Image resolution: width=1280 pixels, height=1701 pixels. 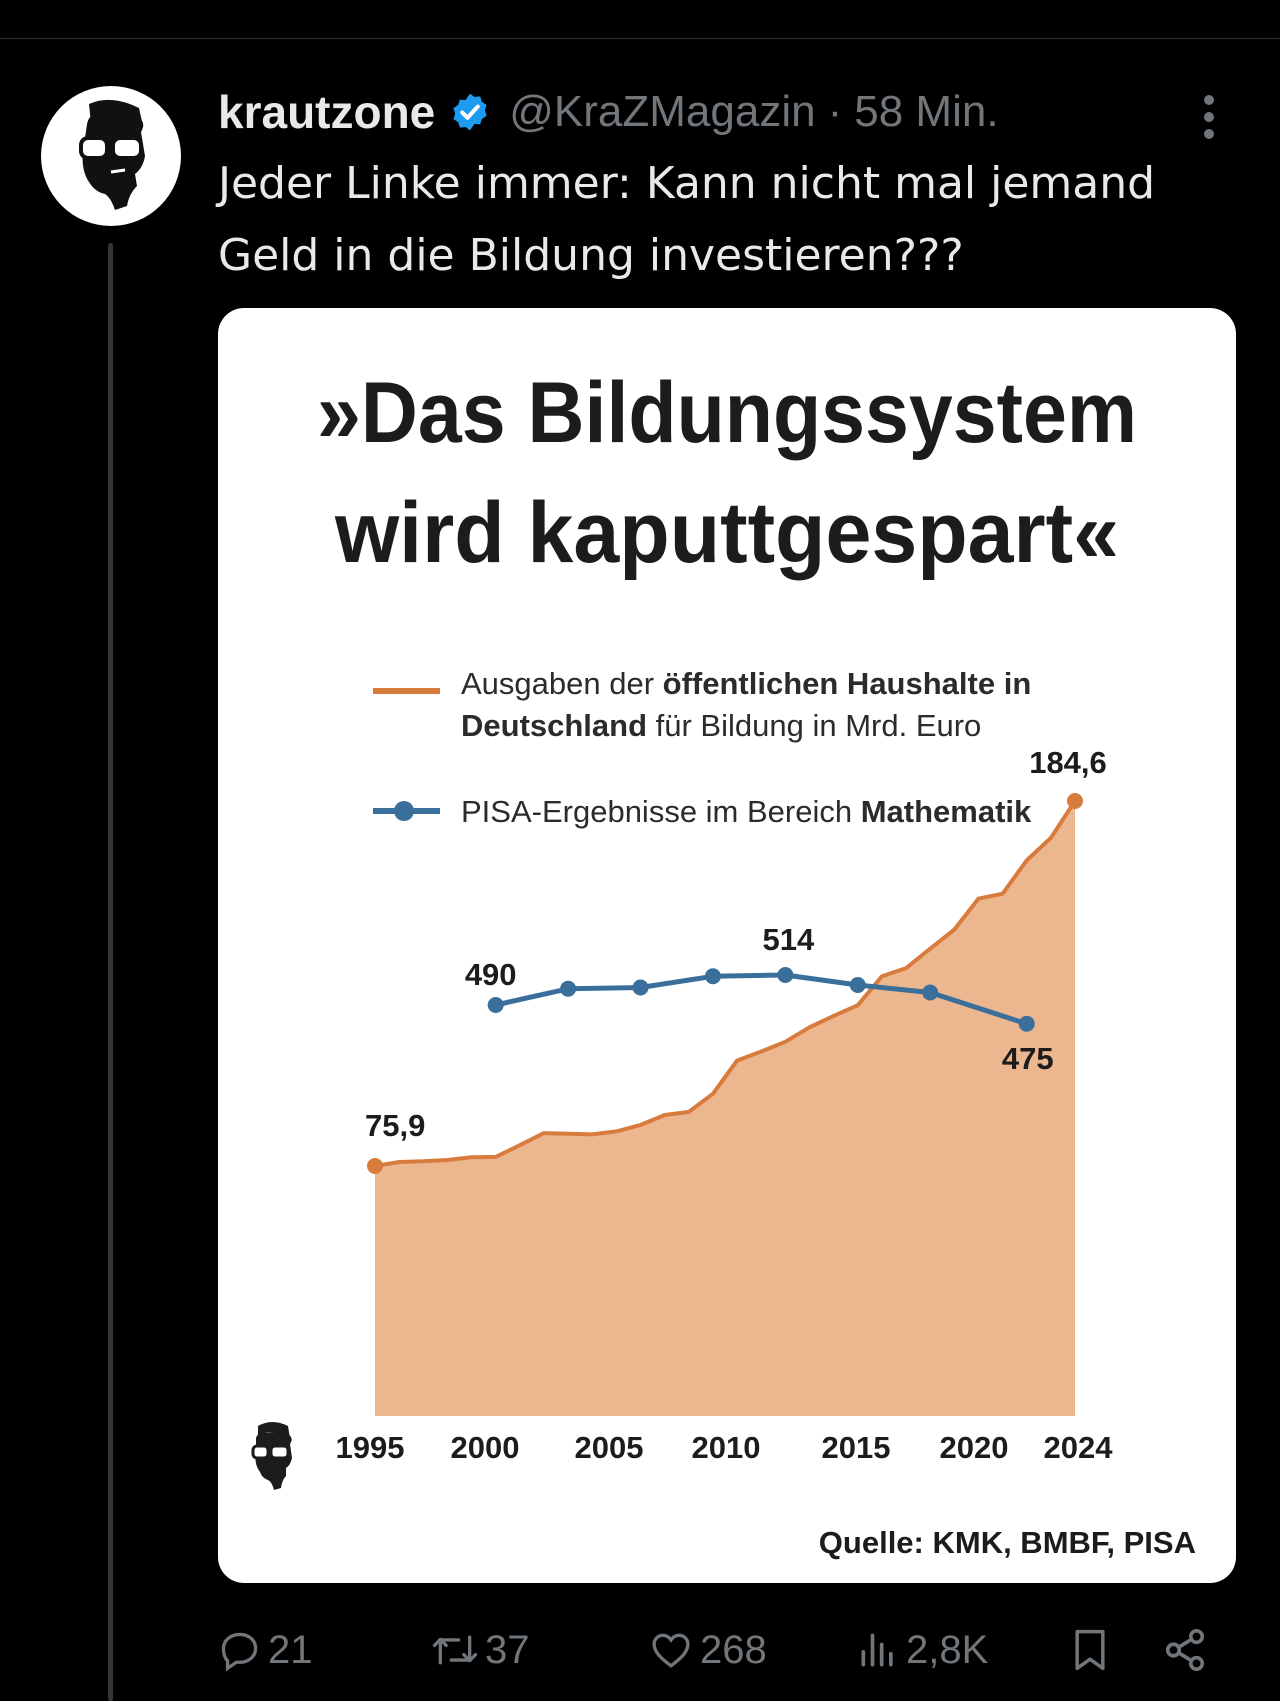 I want to click on x-tick-2010: 2010, so click(x=726, y=1447).